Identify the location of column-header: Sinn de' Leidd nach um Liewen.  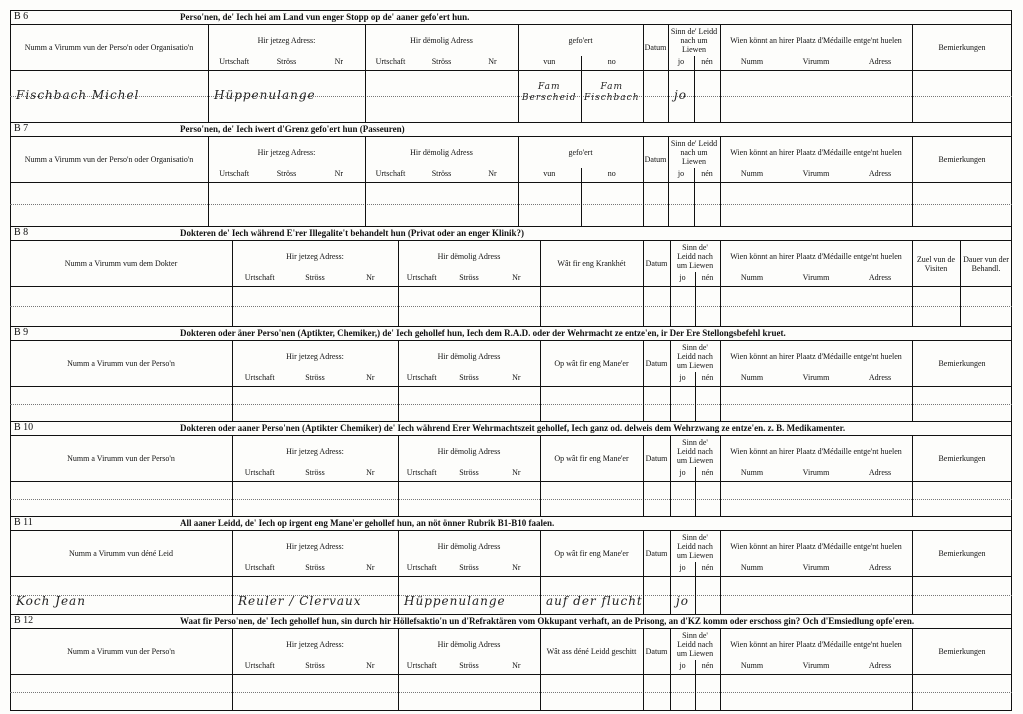
(695, 546).